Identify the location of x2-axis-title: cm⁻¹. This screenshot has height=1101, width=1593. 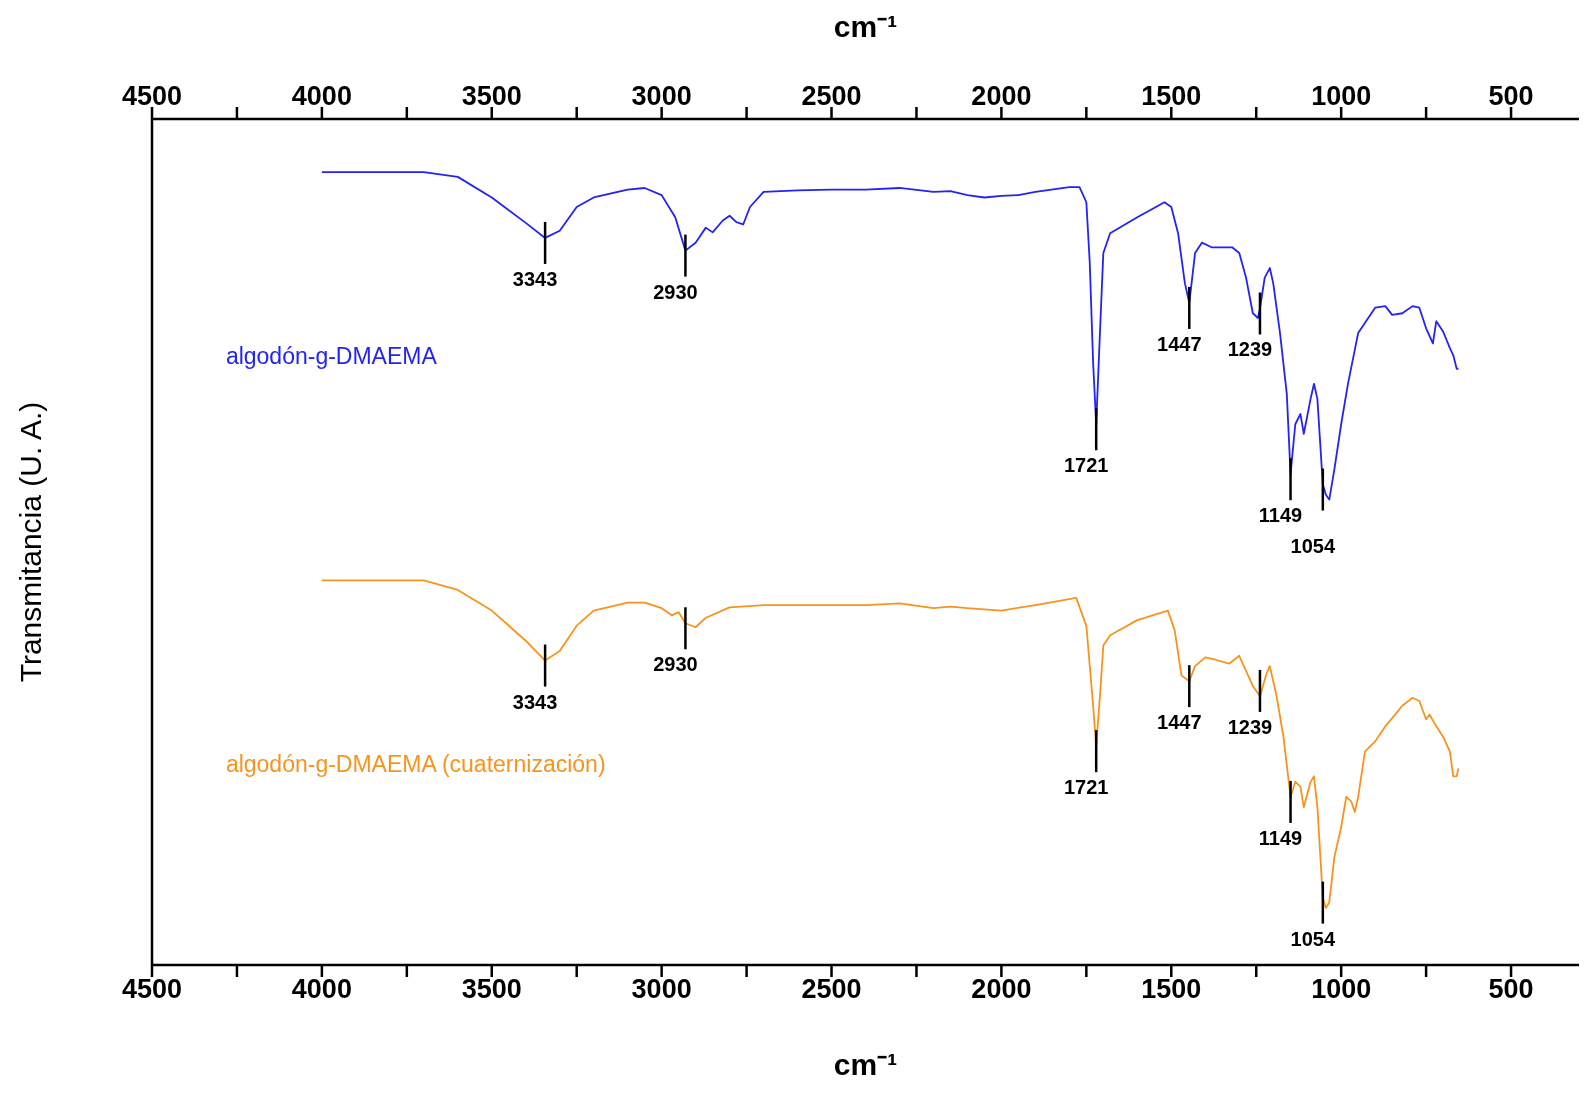
(865, 27).